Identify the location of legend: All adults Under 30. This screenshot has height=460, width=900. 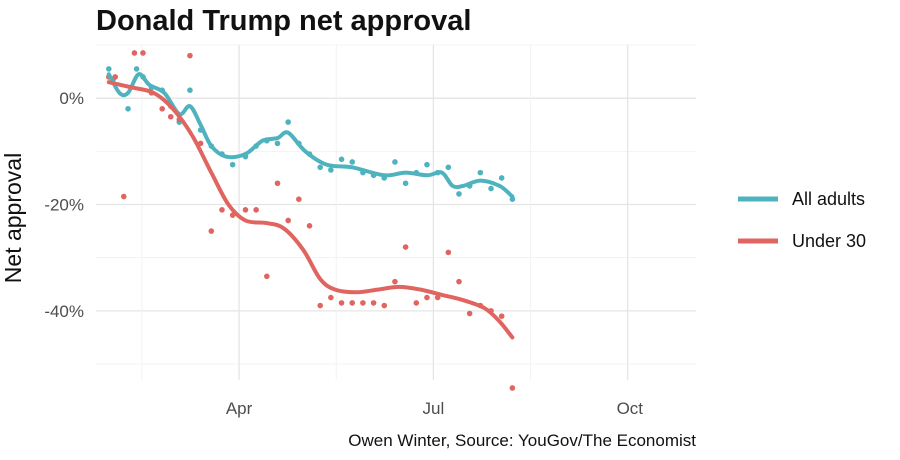
(802, 220).